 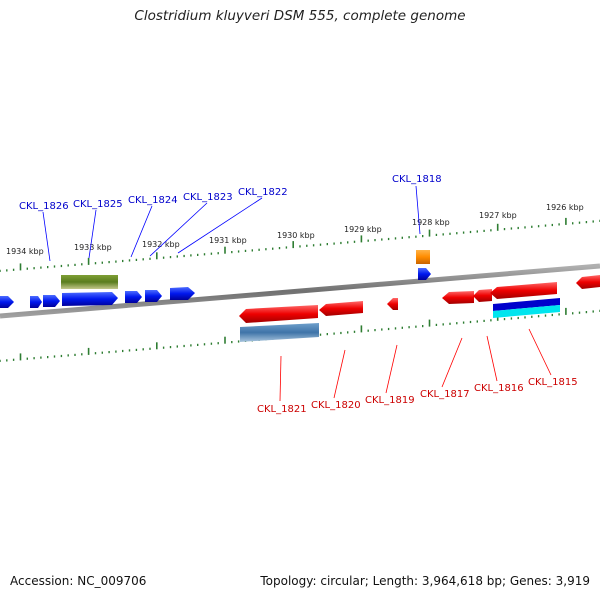 What do you see at coordinates (89, 282) in the screenshot?
I see `olive-feature` at bounding box center [89, 282].